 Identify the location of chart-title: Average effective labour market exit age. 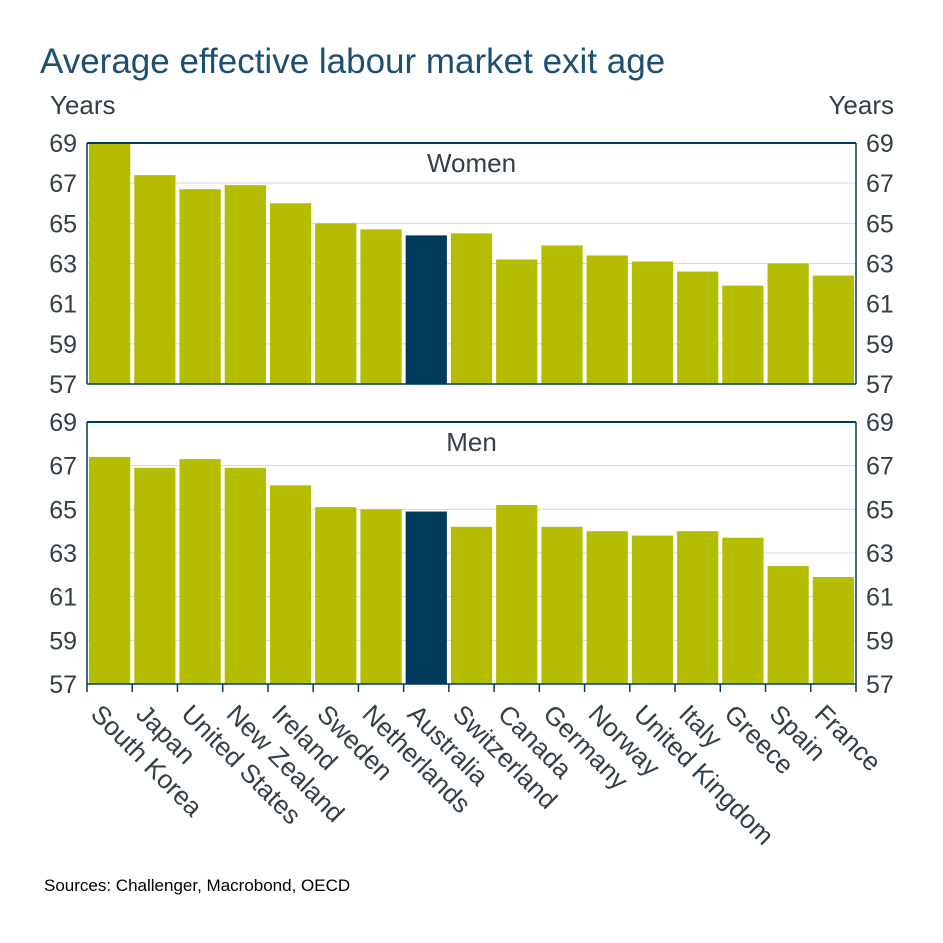
(353, 61).